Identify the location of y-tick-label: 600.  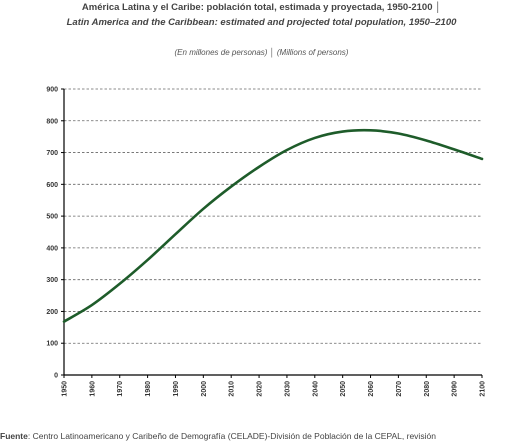
(52, 185).